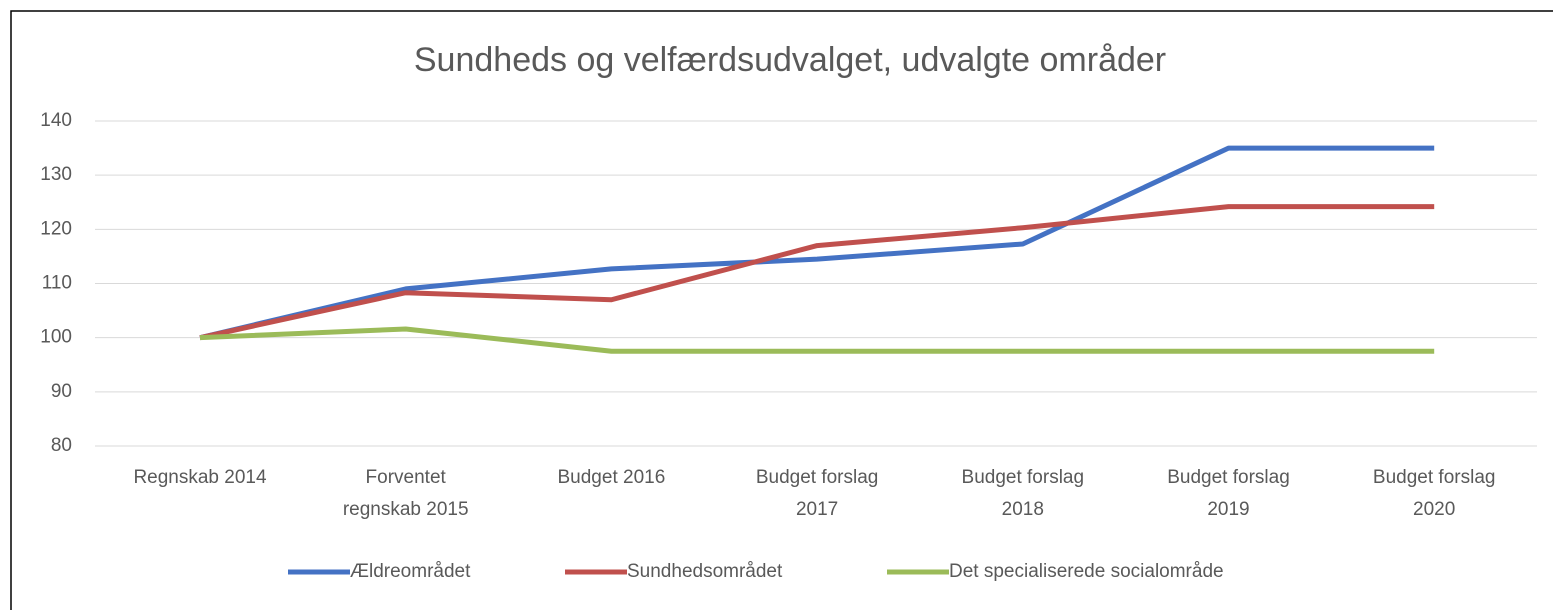 This screenshot has height=610, width=1553. I want to click on legend-label: Ældreområdet, so click(410, 571).